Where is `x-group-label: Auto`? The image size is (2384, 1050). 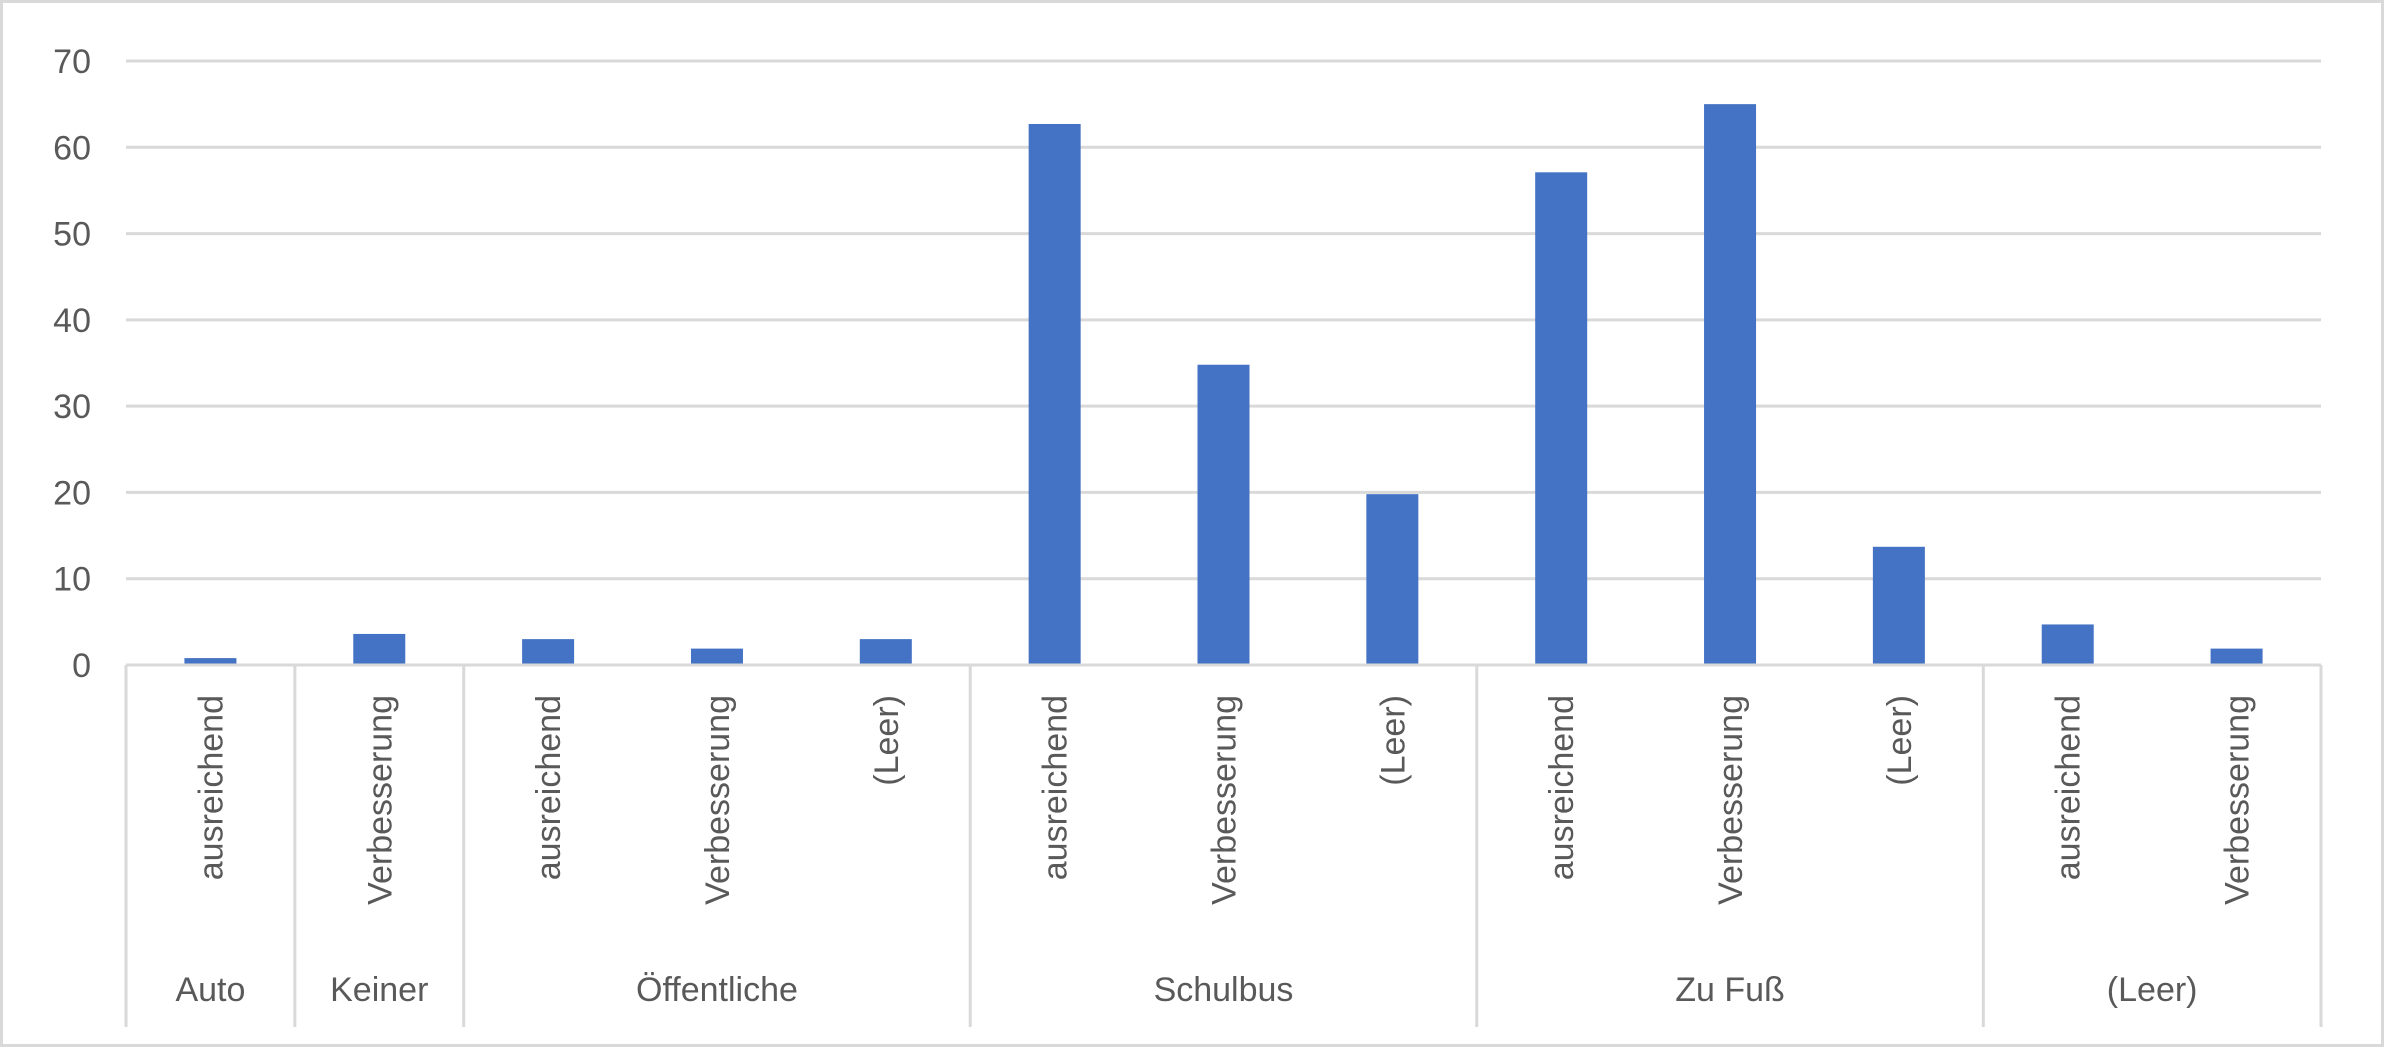
x-group-label: Auto is located at coordinates (210, 990).